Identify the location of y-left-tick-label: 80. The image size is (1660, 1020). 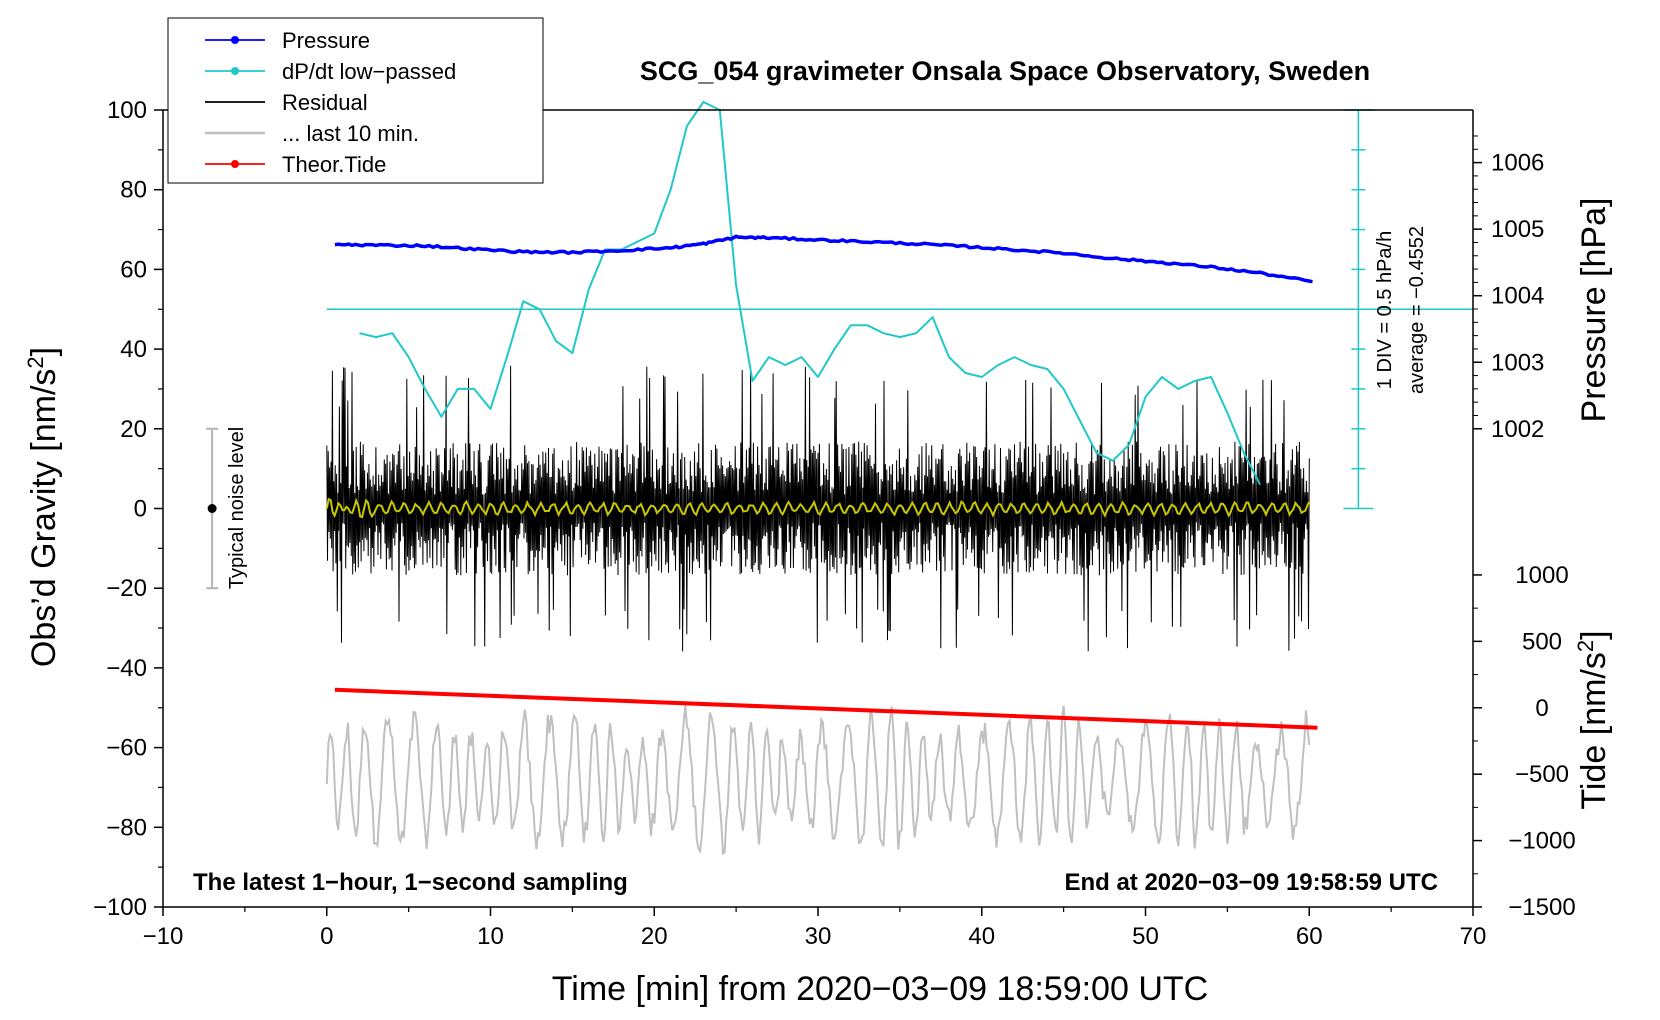
(133, 190).